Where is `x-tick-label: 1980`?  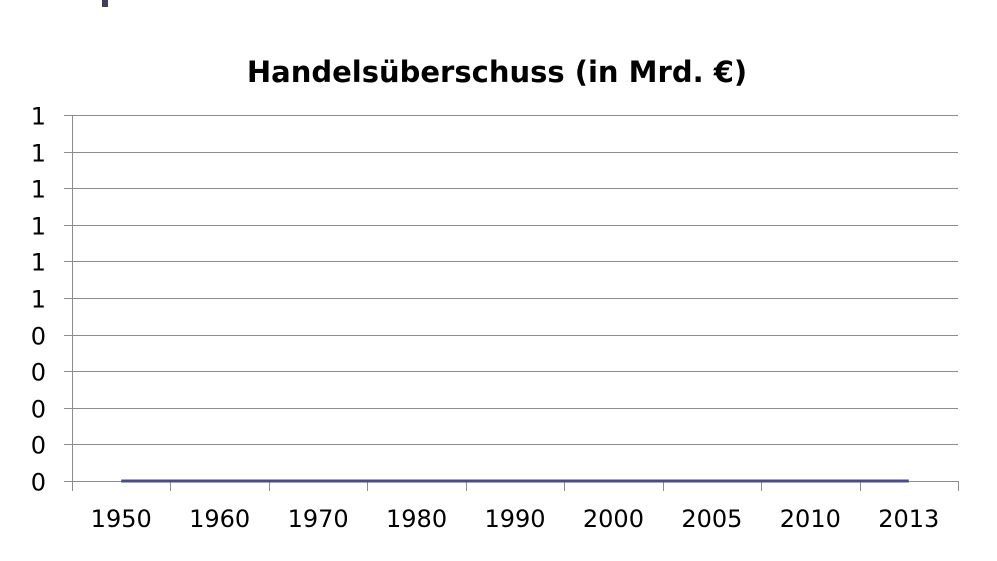
x-tick-label: 1980 is located at coordinates (416, 519).